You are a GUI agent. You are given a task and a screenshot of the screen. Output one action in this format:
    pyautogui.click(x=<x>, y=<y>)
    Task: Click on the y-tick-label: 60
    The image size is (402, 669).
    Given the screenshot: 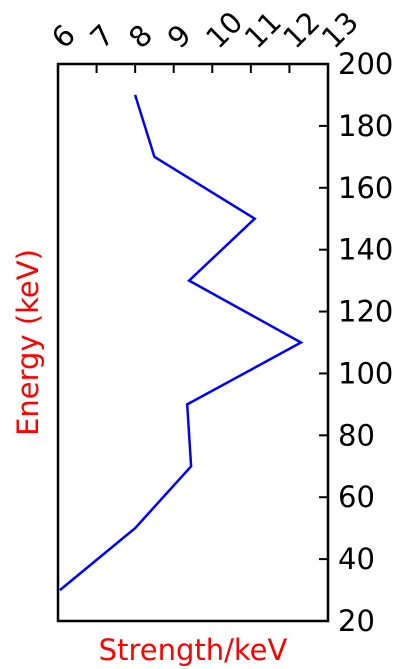 What is the action you would take?
    pyautogui.click(x=356, y=497)
    